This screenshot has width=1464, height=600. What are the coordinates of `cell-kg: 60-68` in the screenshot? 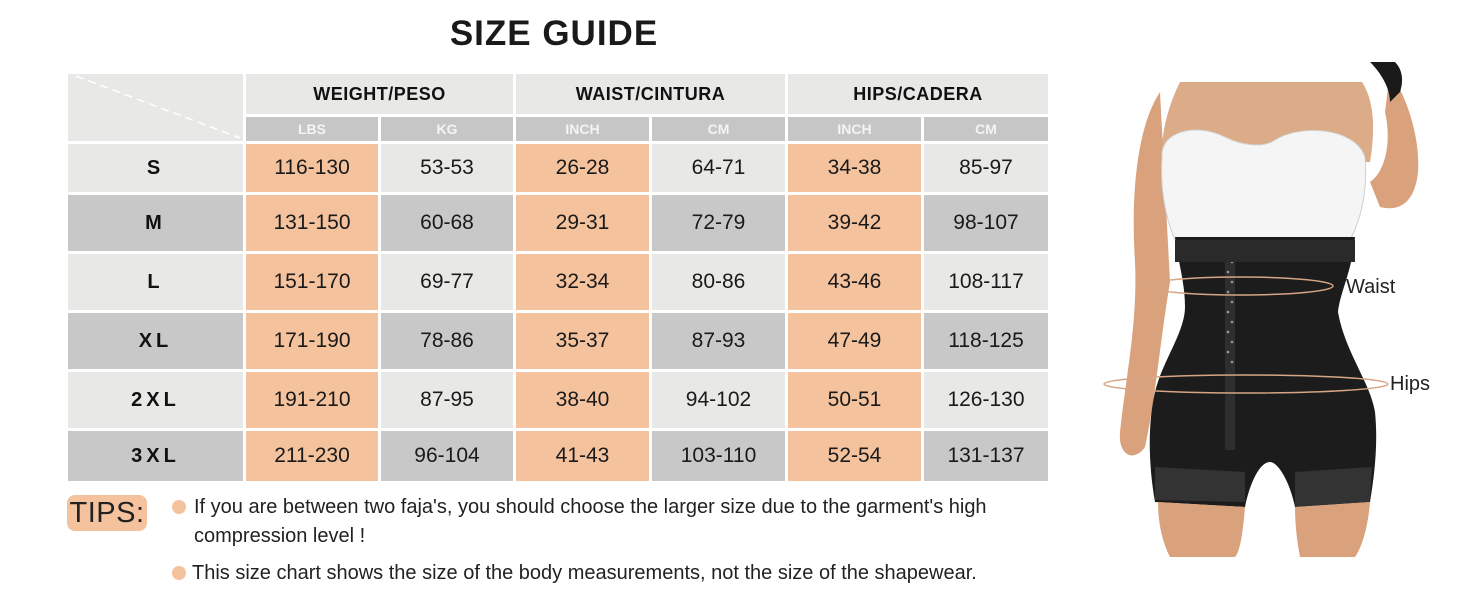 It's located at (447, 223).